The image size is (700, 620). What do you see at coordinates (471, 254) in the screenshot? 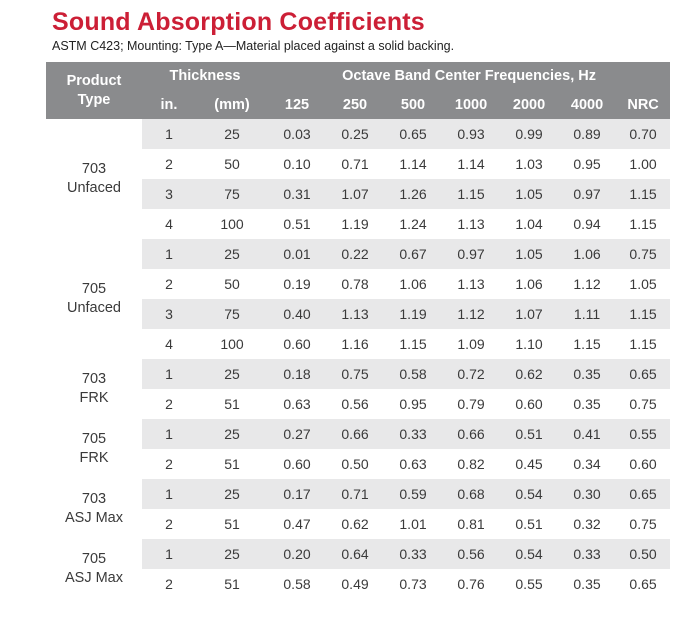
I see `coef-1000-cell: 0.97` at bounding box center [471, 254].